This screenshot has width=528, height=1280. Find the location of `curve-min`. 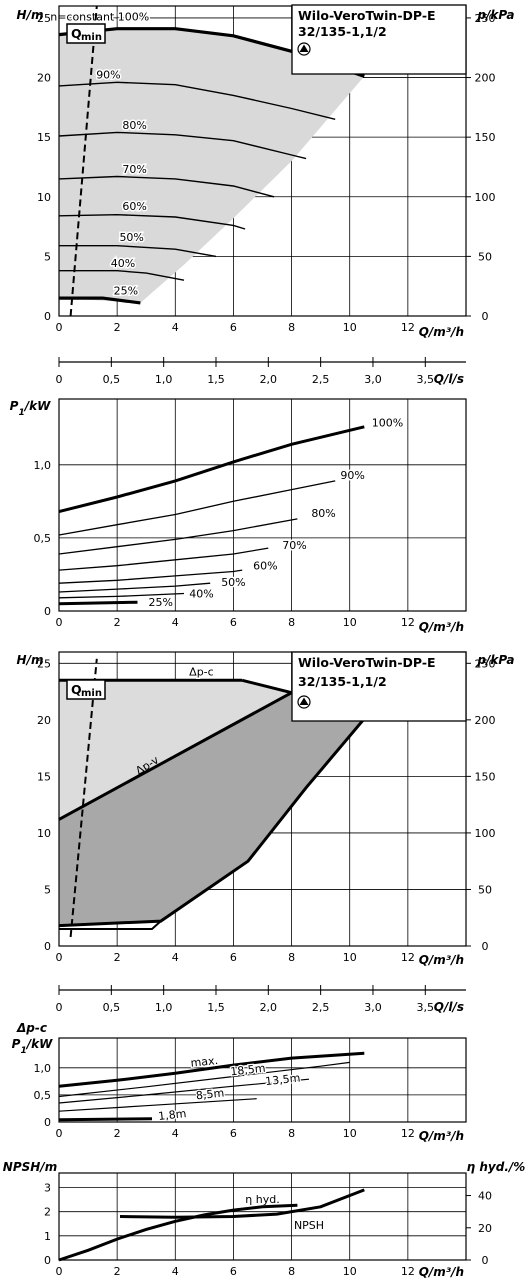

curve-min is located at coordinates (110, 925).